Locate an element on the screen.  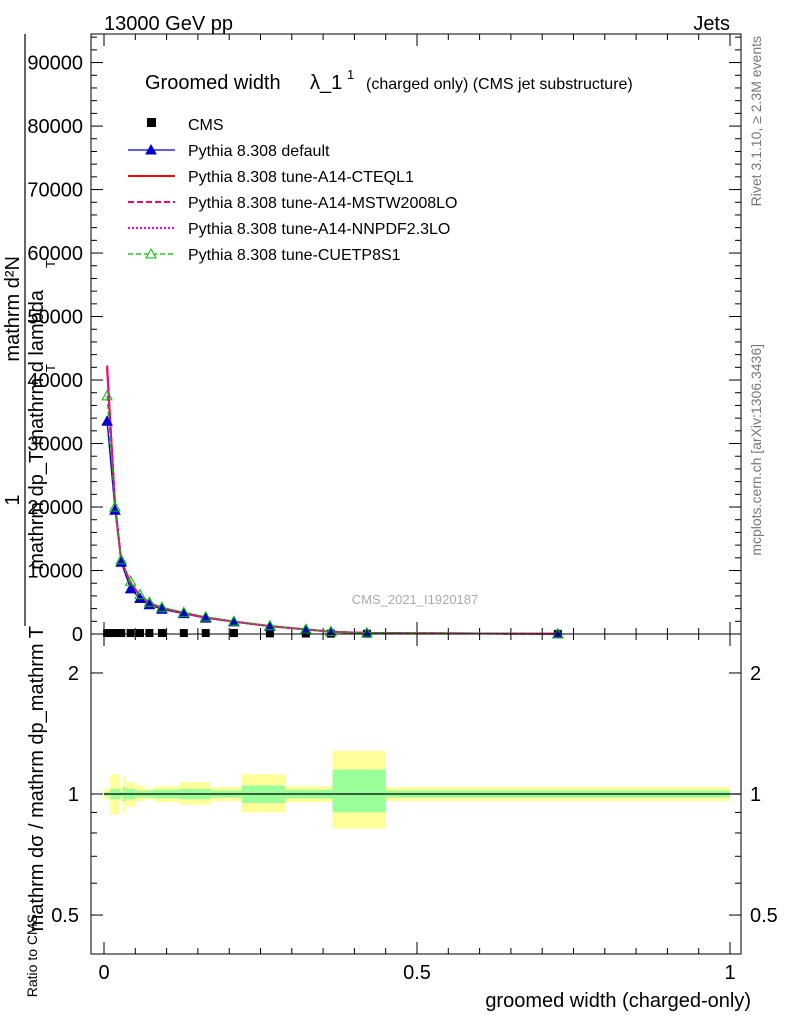
ratio-y-tick-label: 0.5 is located at coordinates (65, 916).